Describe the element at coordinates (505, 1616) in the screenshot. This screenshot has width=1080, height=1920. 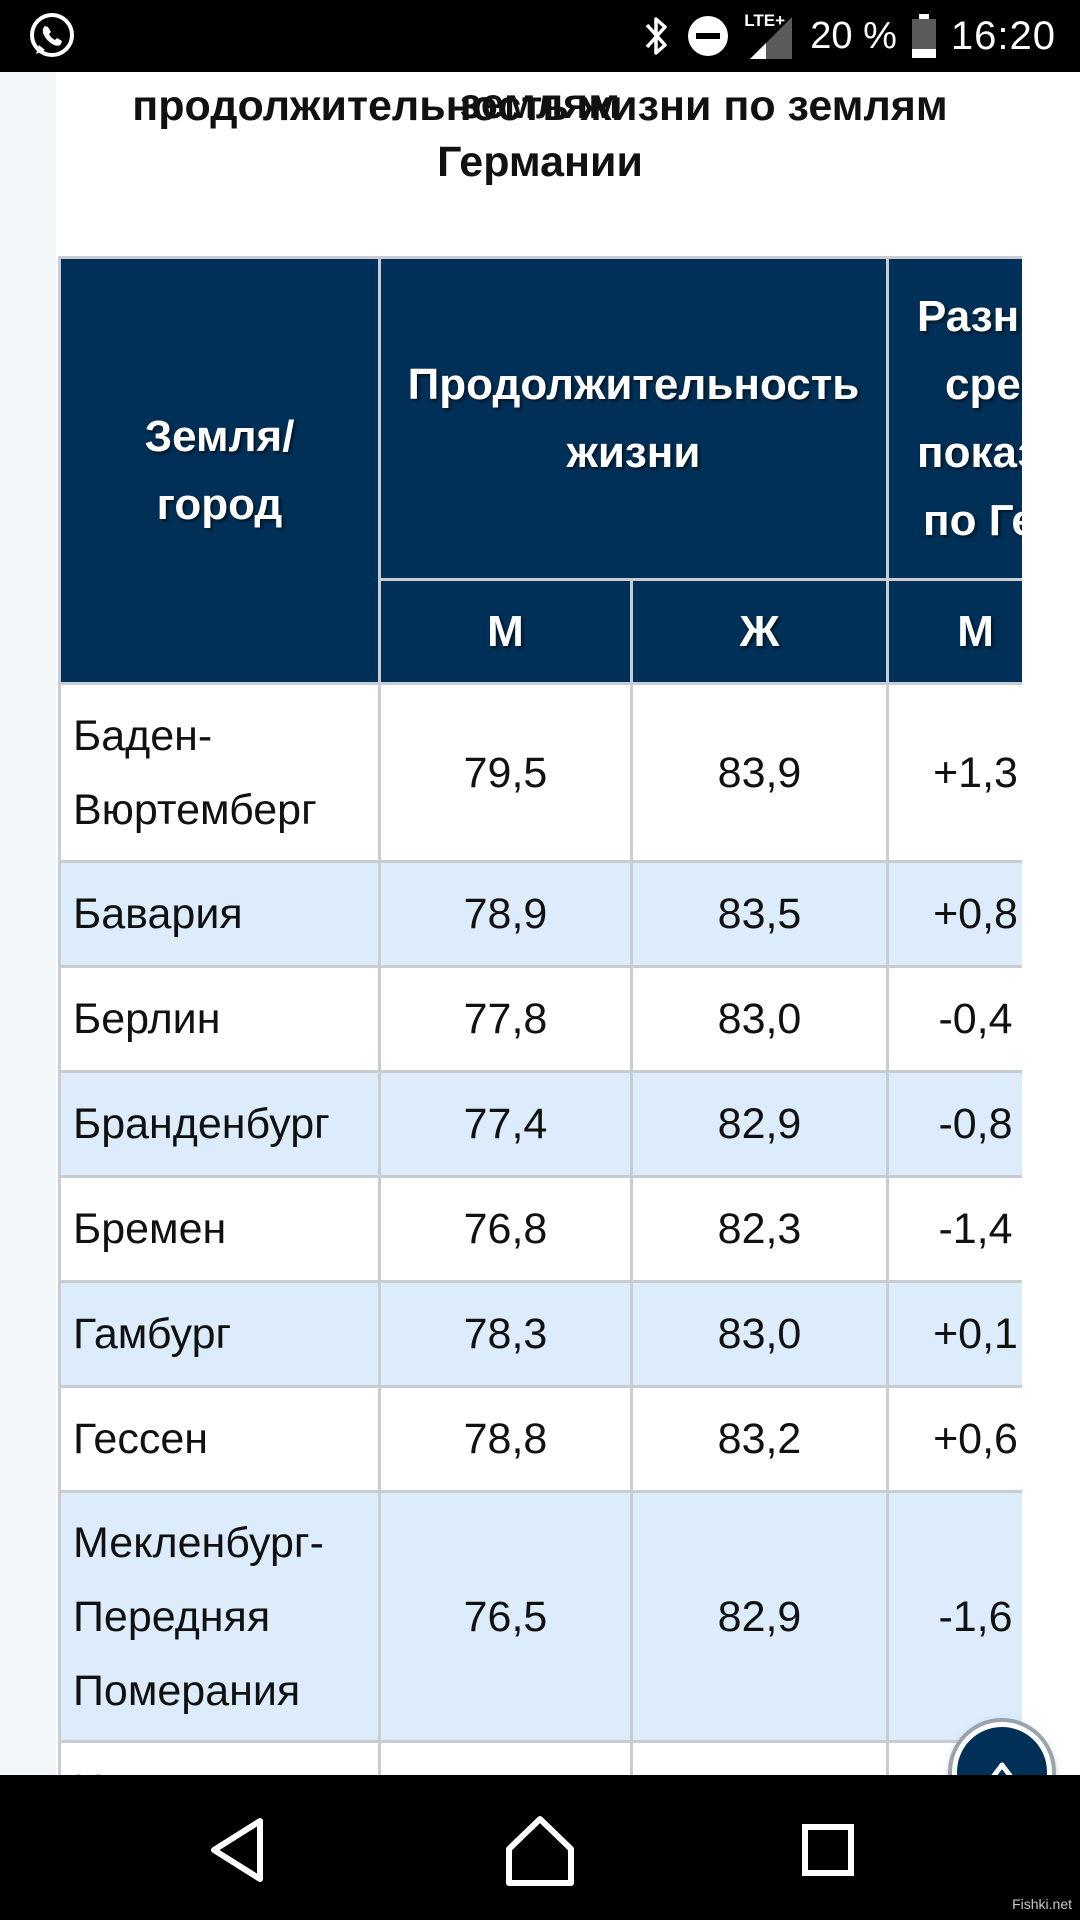
I see `men-value: 76,5` at that location.